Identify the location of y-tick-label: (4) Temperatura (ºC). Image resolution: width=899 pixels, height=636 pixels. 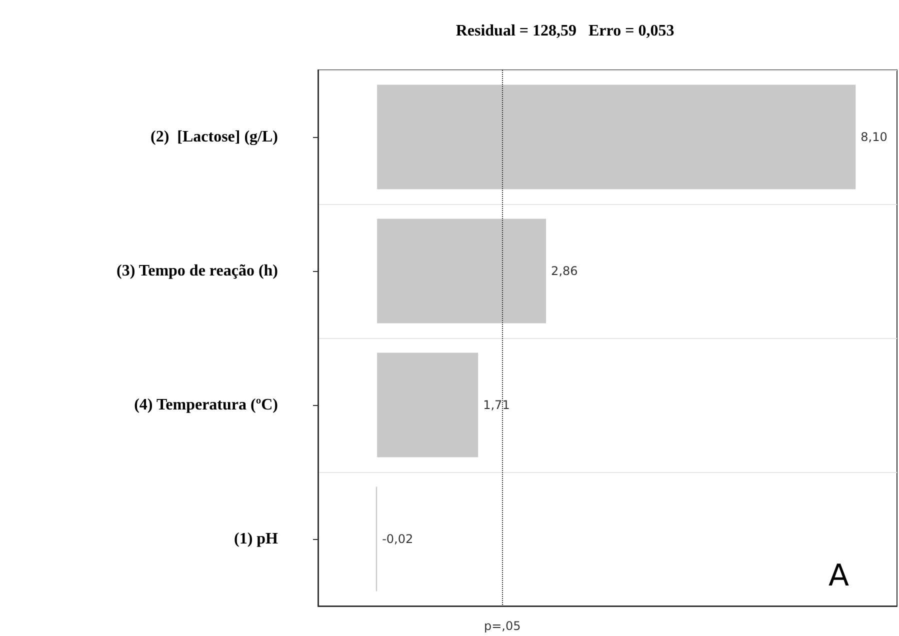
(206, 405).